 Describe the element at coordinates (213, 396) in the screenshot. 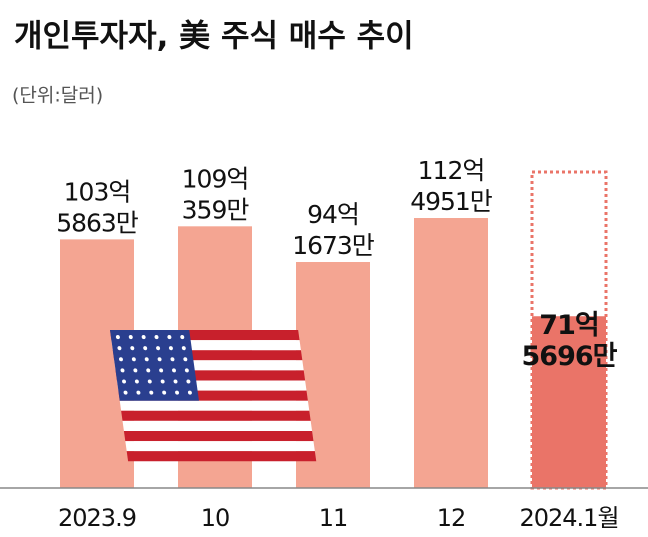

I see `flag-illustration` at that location.